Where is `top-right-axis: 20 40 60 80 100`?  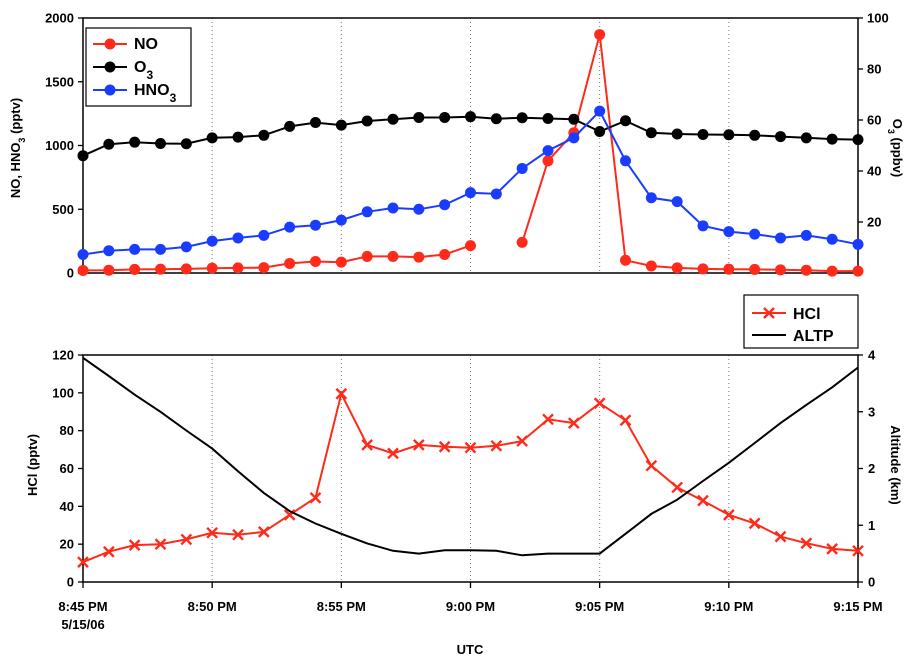
top-right-axis: 20 40 60 80 100 is located at coordinates (873, 120).